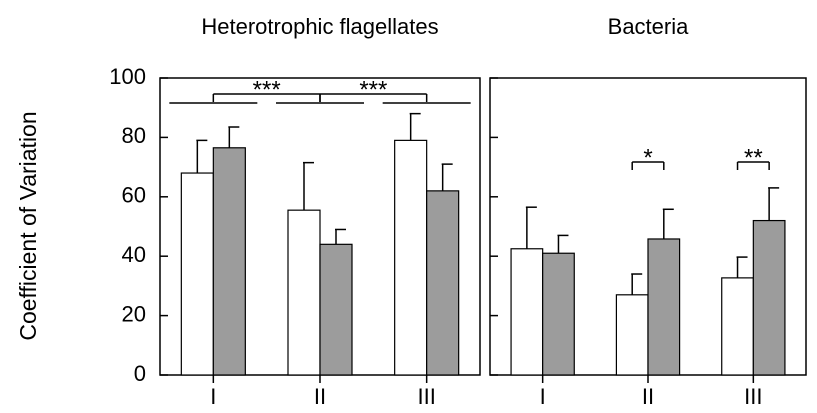  What do you see at coordinates (134, 195) in the screenshot?
I see `y-tick-label: 60` at bounding box center [134, 195].